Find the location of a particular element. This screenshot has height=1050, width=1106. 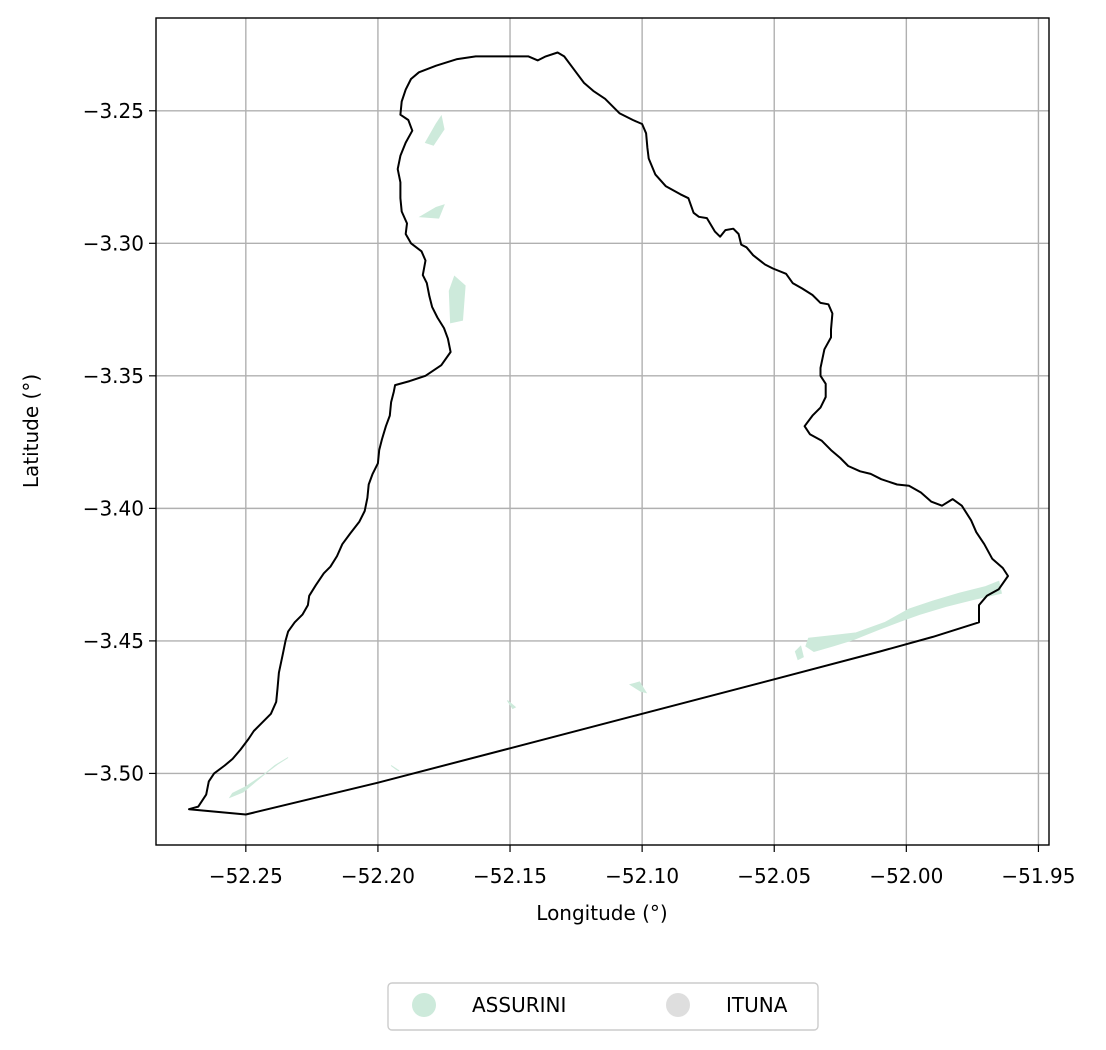

legend-swatch-assurini is located at coordinates (424, 1005).